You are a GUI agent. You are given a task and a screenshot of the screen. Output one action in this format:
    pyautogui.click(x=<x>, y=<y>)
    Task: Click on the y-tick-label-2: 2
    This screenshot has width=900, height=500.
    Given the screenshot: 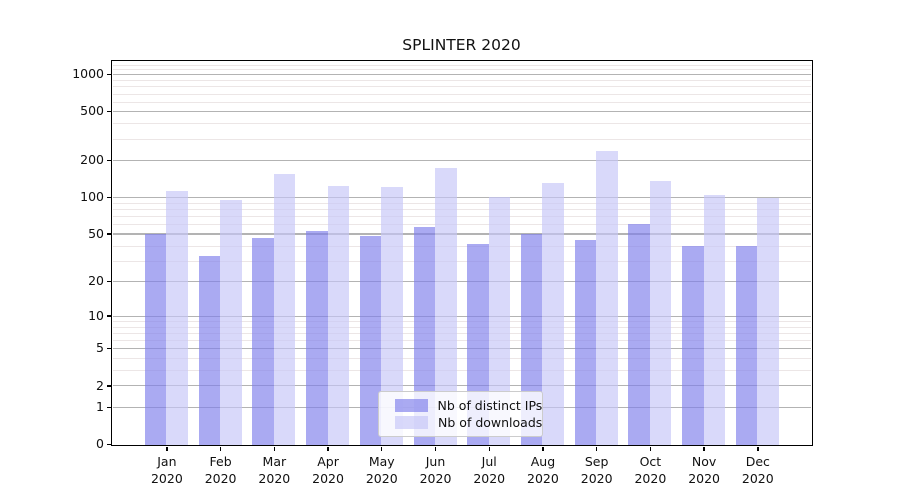 What is the action you would take?
    pyautogui.click(x=100, y=385)
    